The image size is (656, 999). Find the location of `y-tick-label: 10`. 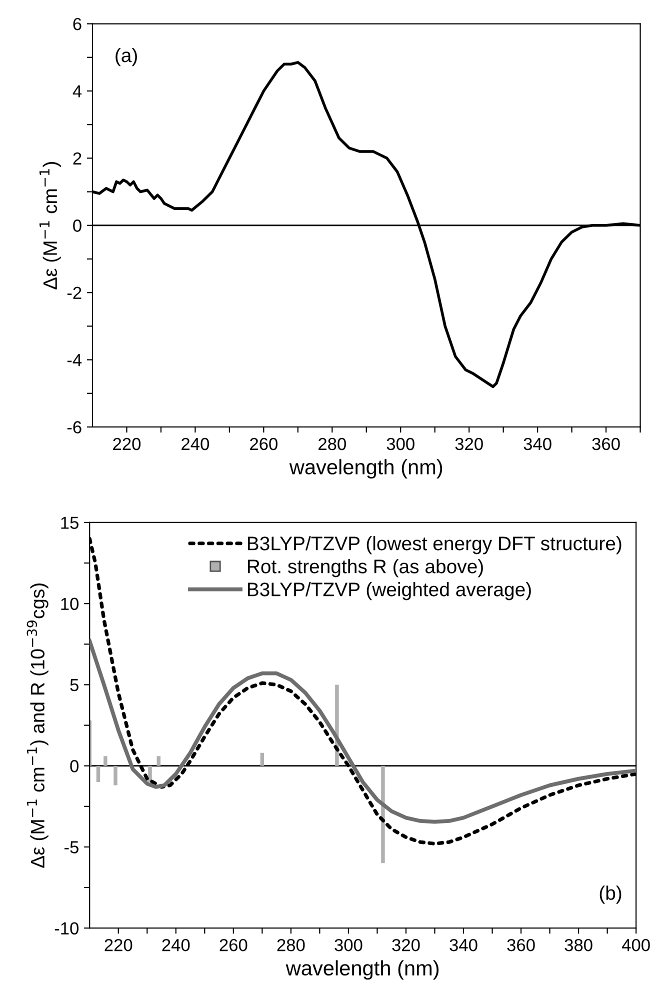

y-tick-label: 10 is located at coordinates (70, 604).